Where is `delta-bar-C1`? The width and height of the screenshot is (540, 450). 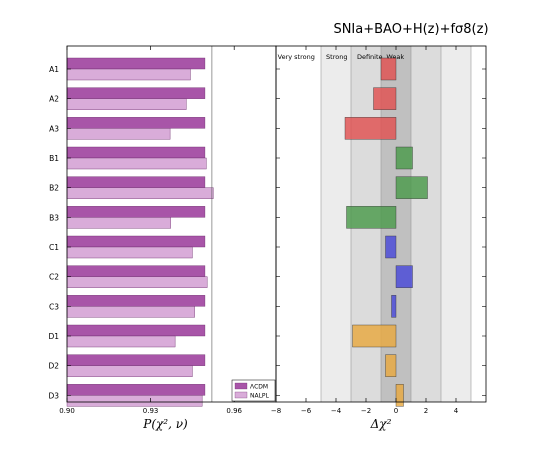 delta-bar-C1 is located at coordinates (391, 247).